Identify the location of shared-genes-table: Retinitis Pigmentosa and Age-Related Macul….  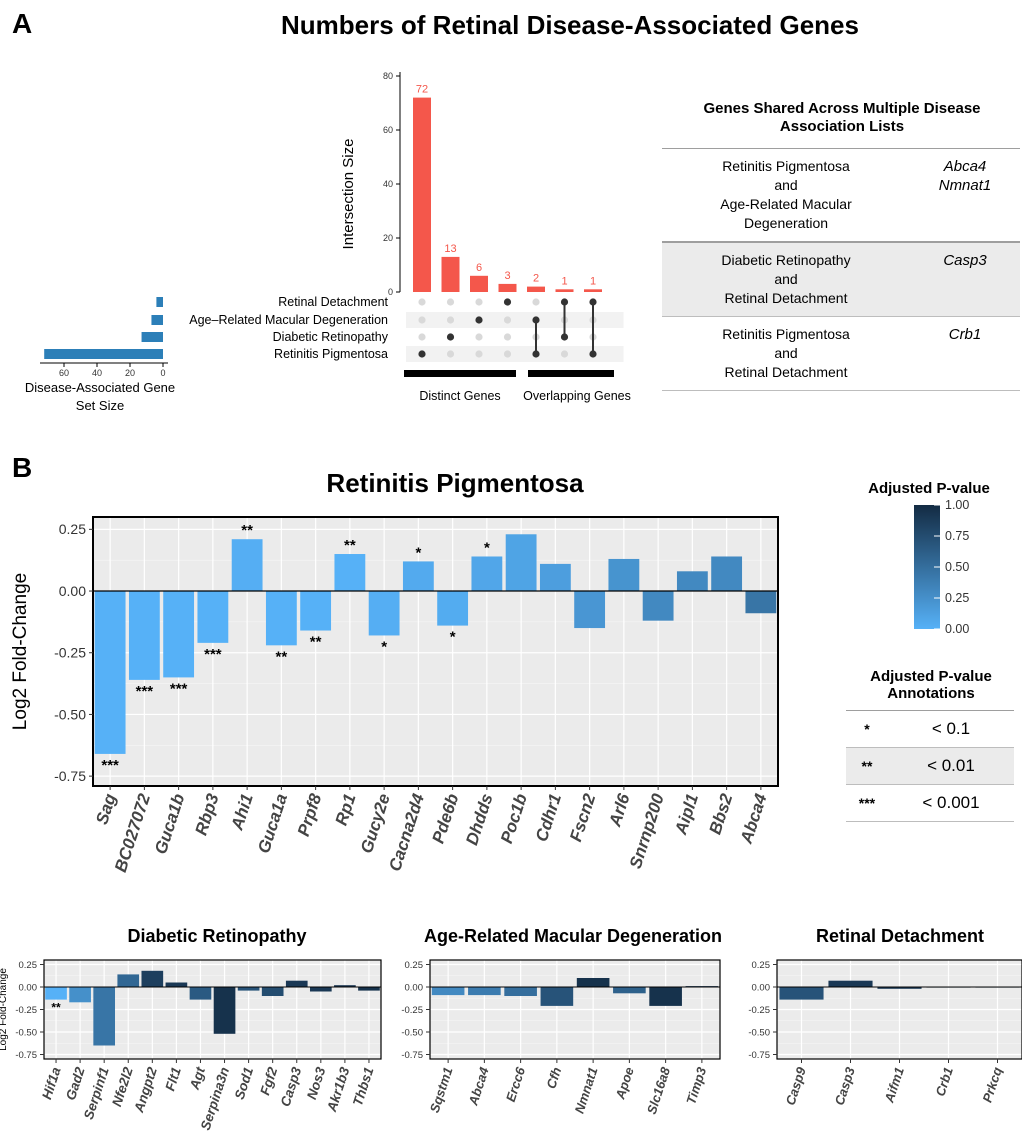
(841, 269).